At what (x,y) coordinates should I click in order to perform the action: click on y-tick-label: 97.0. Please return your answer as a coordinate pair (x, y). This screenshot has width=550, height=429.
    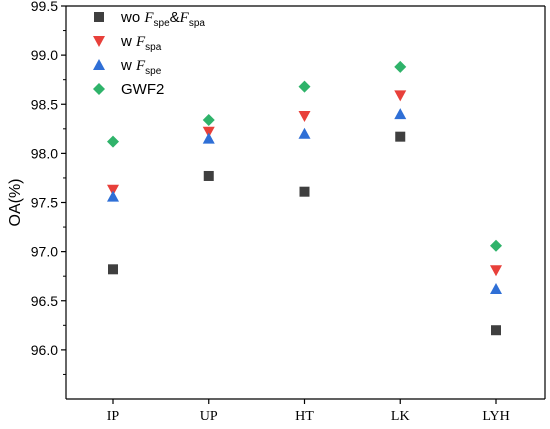
    Looking at the image, I should click on (44, 252).